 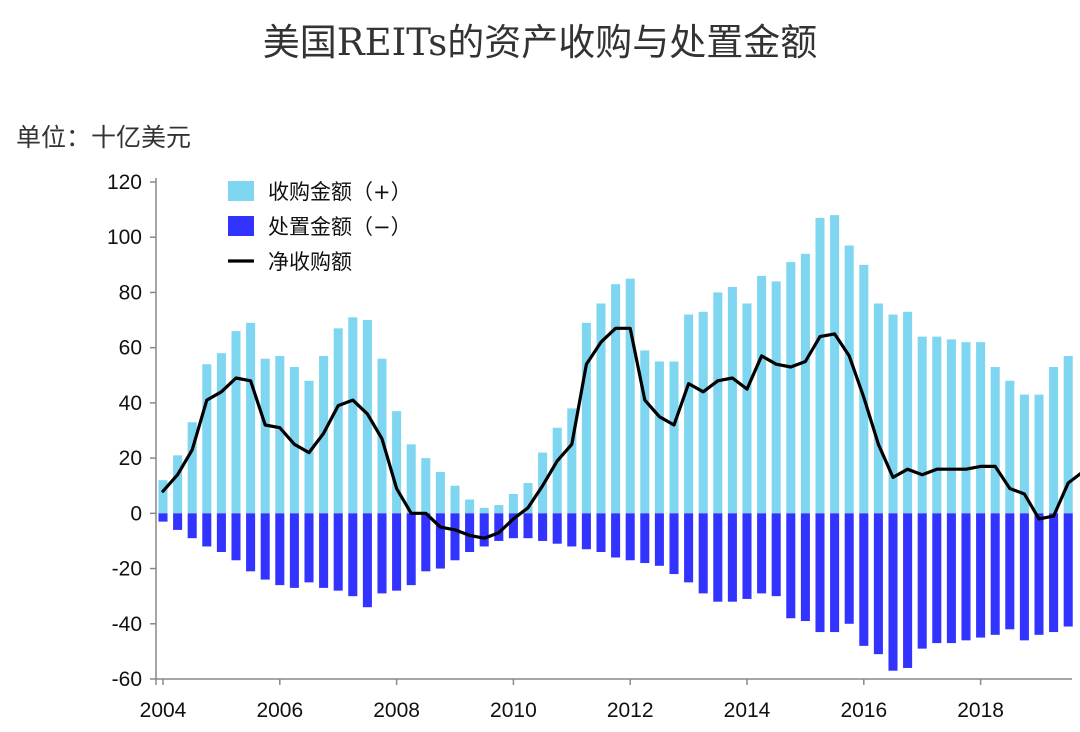 I want to click on x-tick-label: 2006, so click(x=279, y=710).